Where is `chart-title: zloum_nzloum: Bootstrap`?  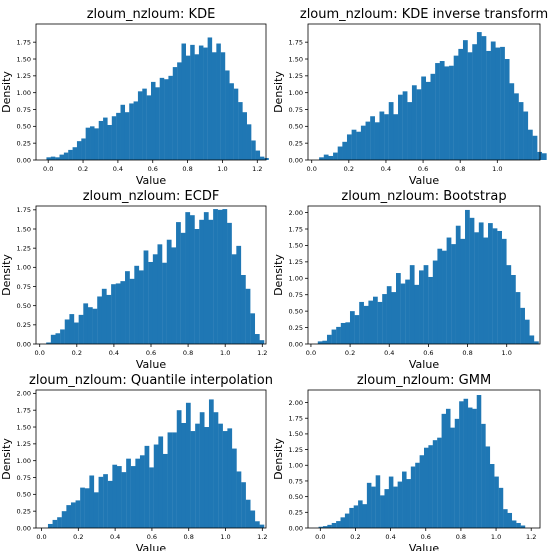 chart-title: zloum_nzloum: Bootstrap is located at coordinates (423, 196).